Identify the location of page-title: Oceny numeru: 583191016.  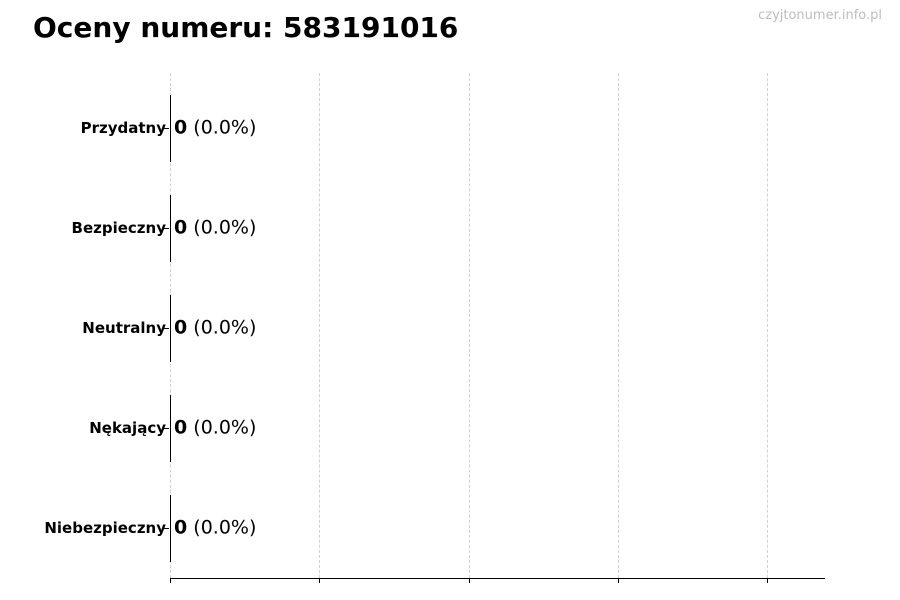
(246, 27).